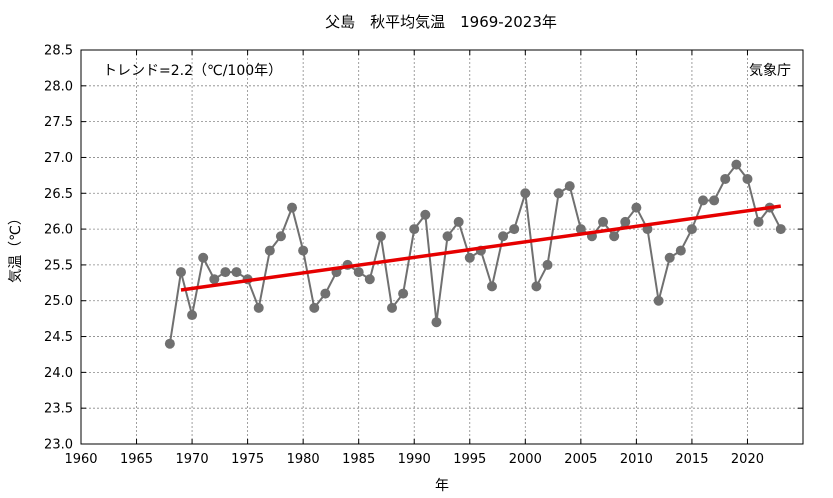  What do you see at coordinates (469, 459) in the screenshot?
I see `x-tick-label: 1995` at bounding box center [469, 459].